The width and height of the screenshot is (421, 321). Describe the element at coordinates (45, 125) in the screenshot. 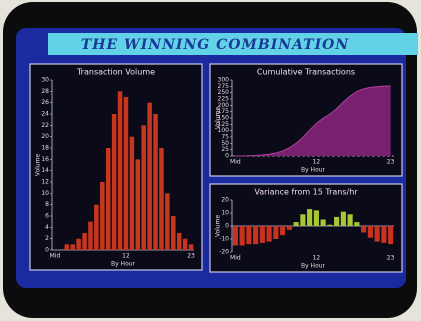

I see `y-tick-label: 22` at that location.